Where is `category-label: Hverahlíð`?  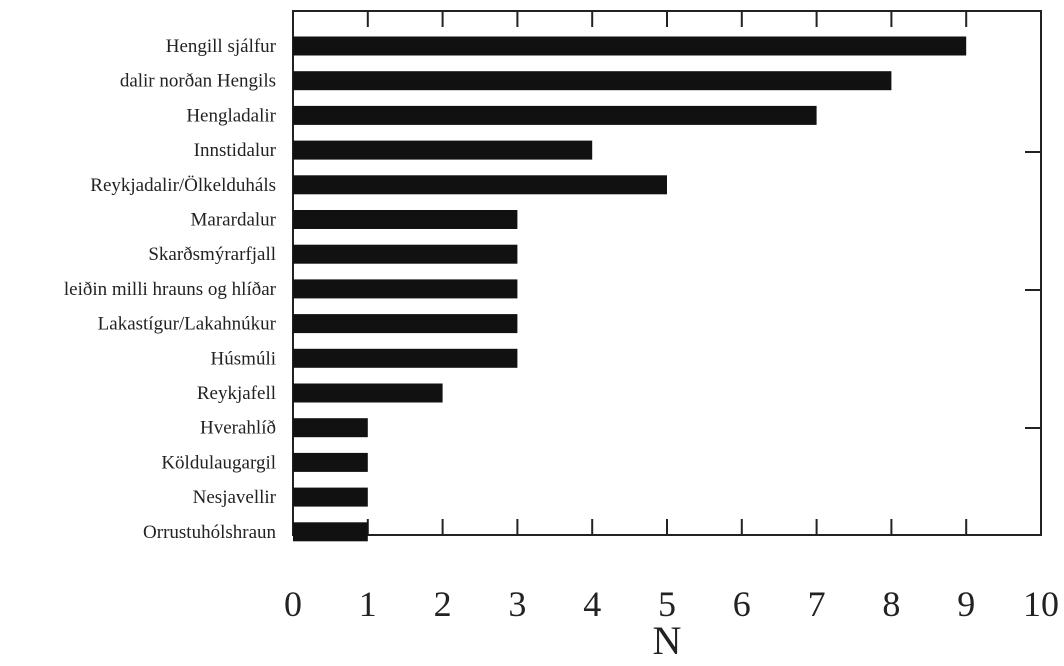
category-label: Hverahlíð is located at coordinates (238, 428).